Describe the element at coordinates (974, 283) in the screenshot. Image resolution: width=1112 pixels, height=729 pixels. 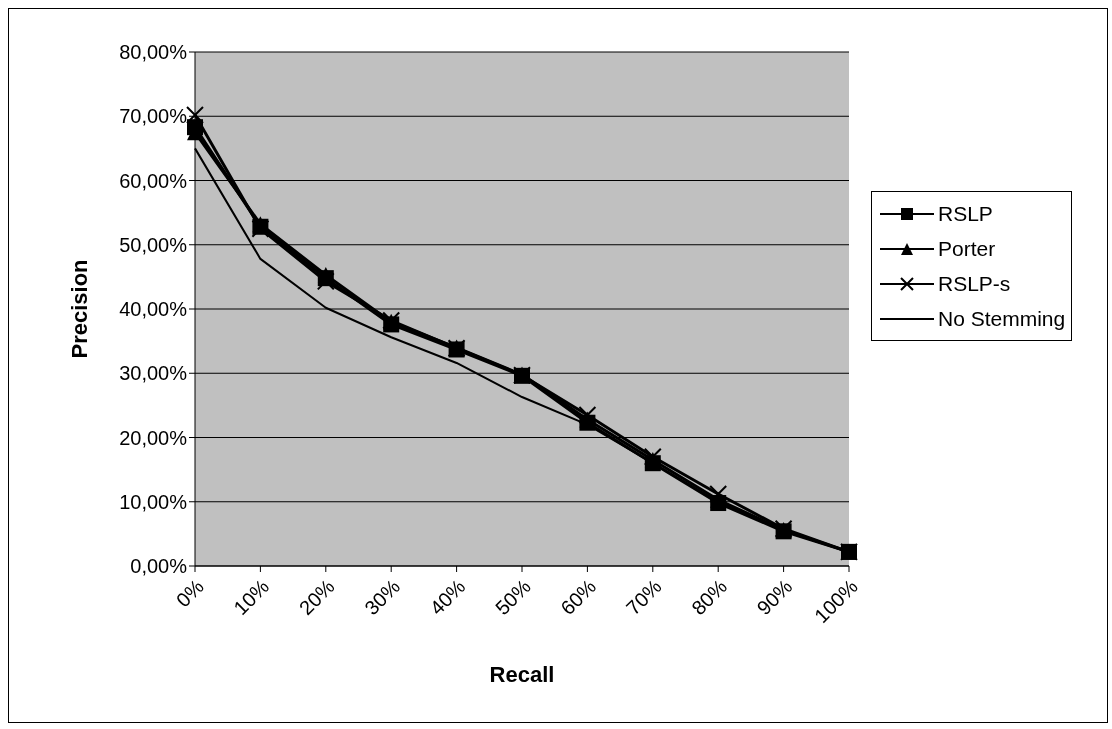
I see `legend-label: RSLP-s` at that location.